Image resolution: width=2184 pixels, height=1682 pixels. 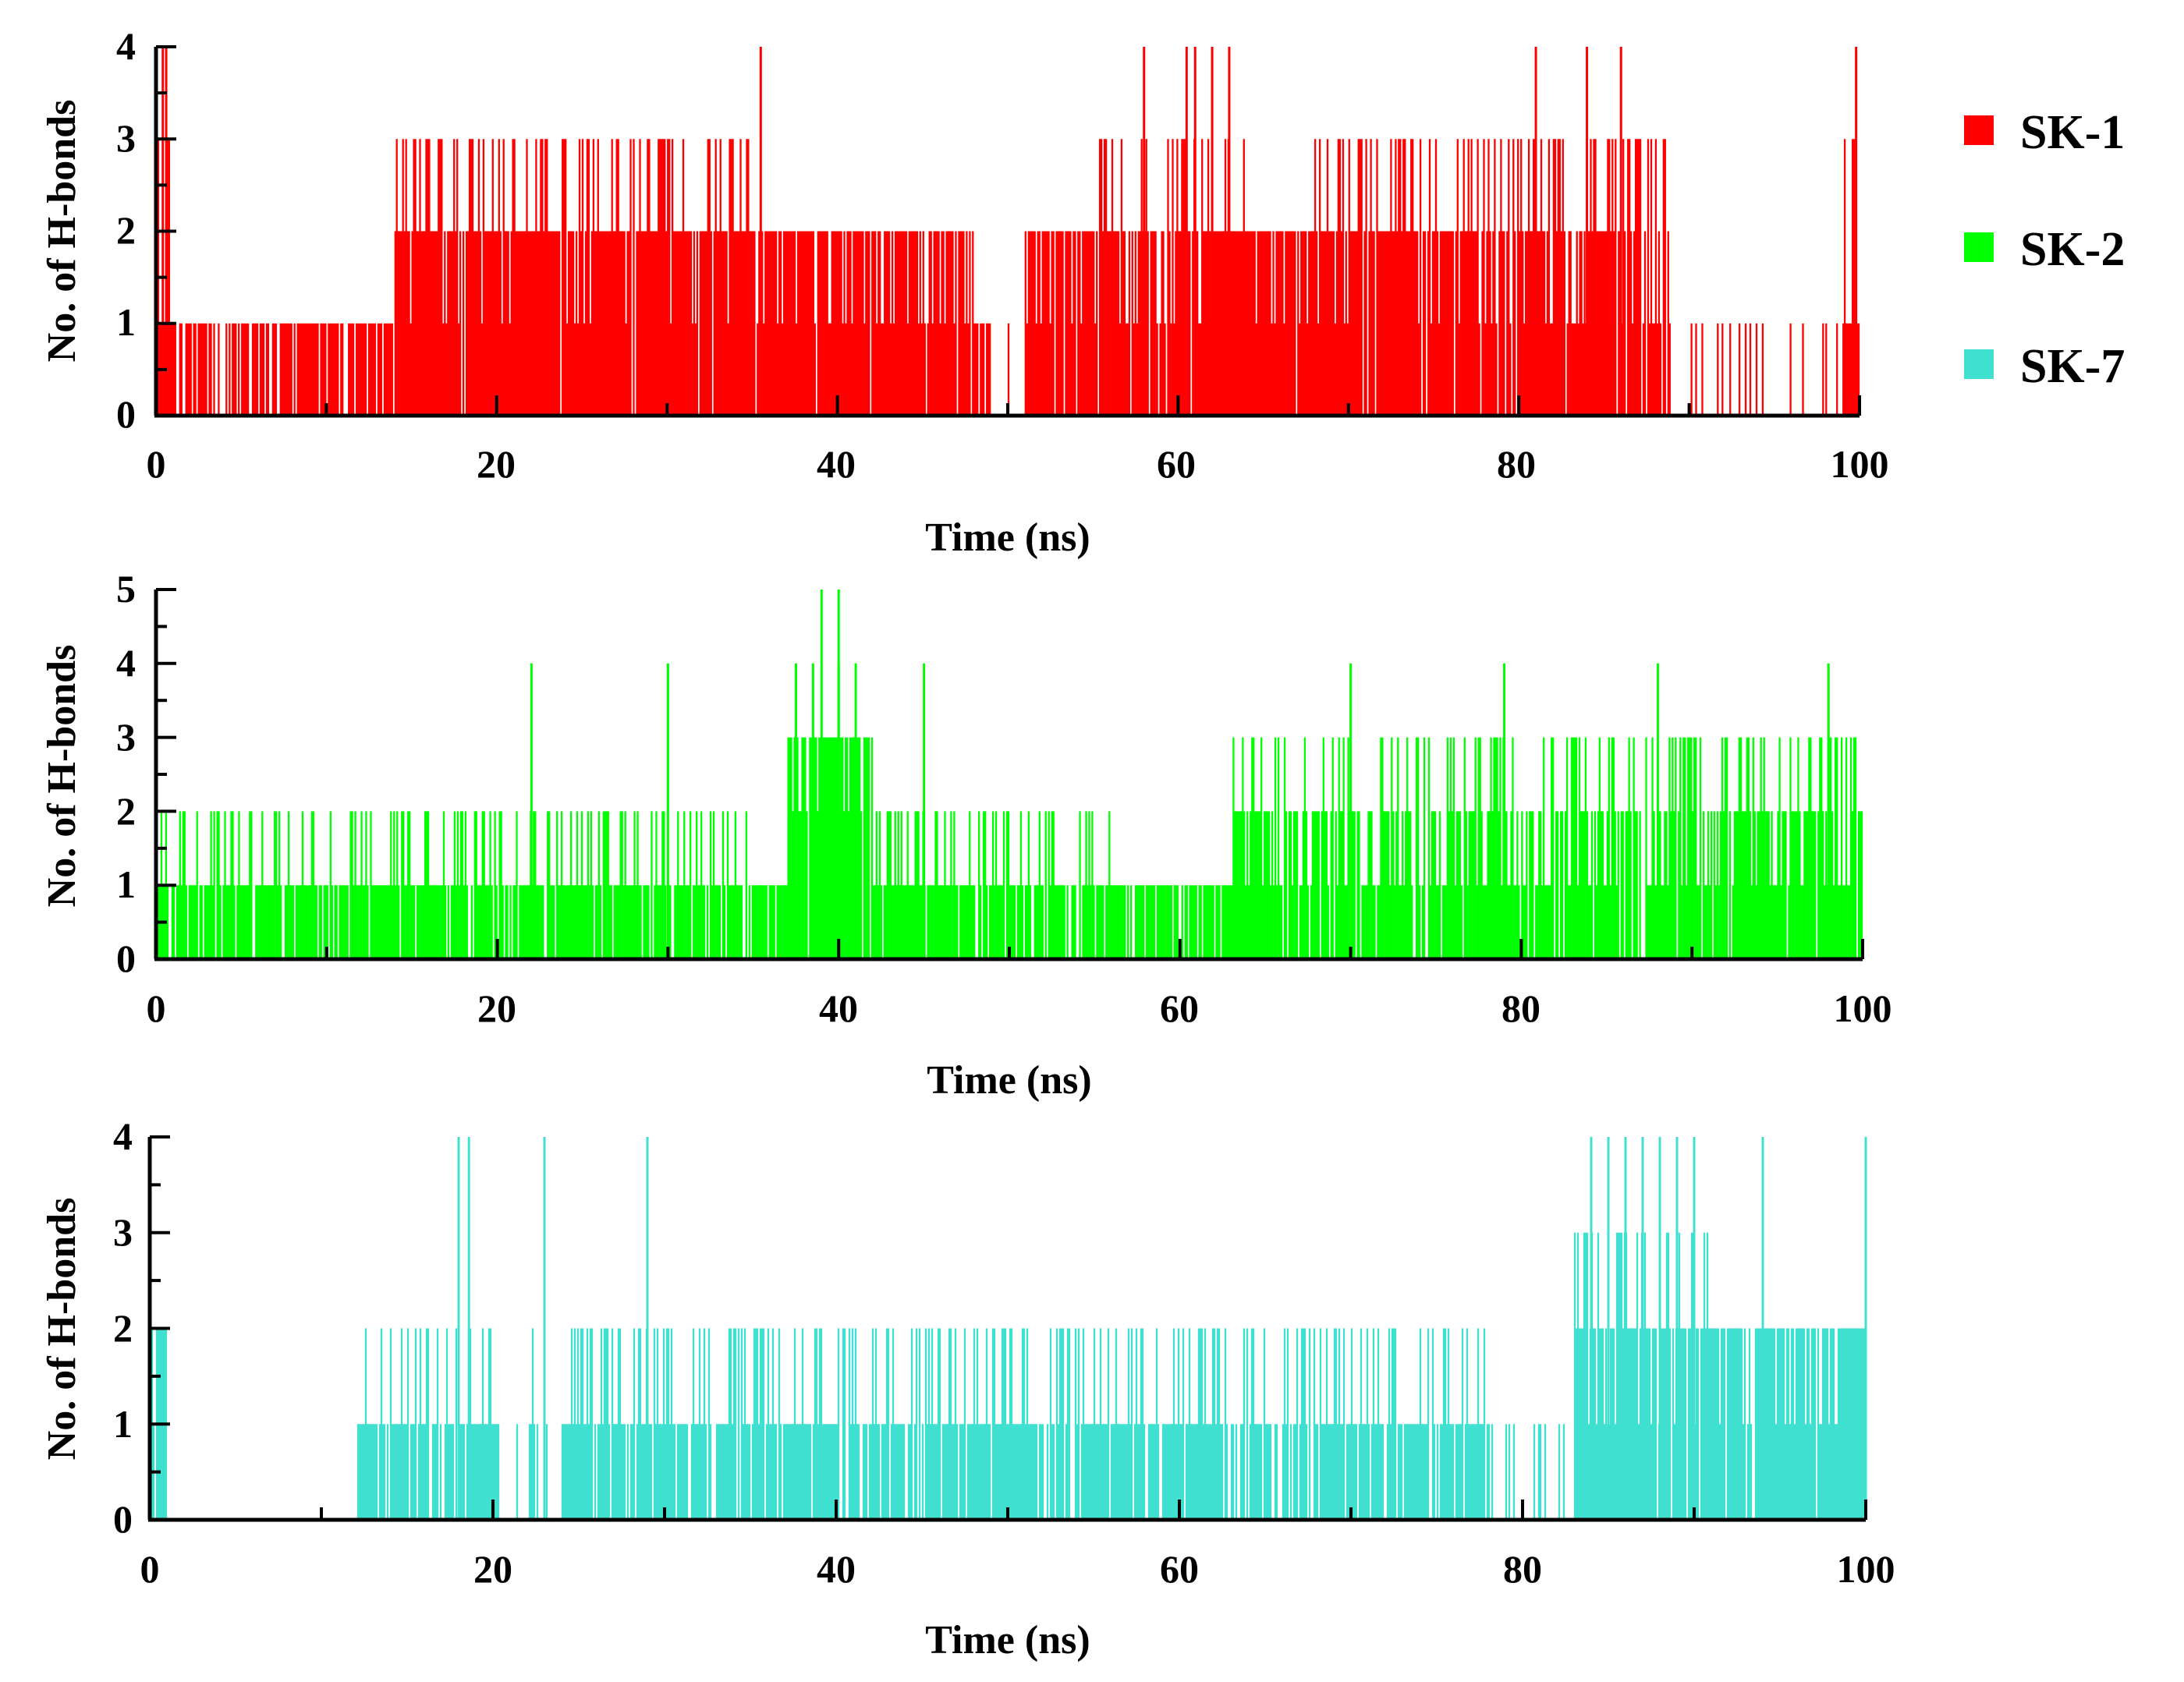 I want to click on sk1-xtick-20: 20, so click(x=496, y=464).